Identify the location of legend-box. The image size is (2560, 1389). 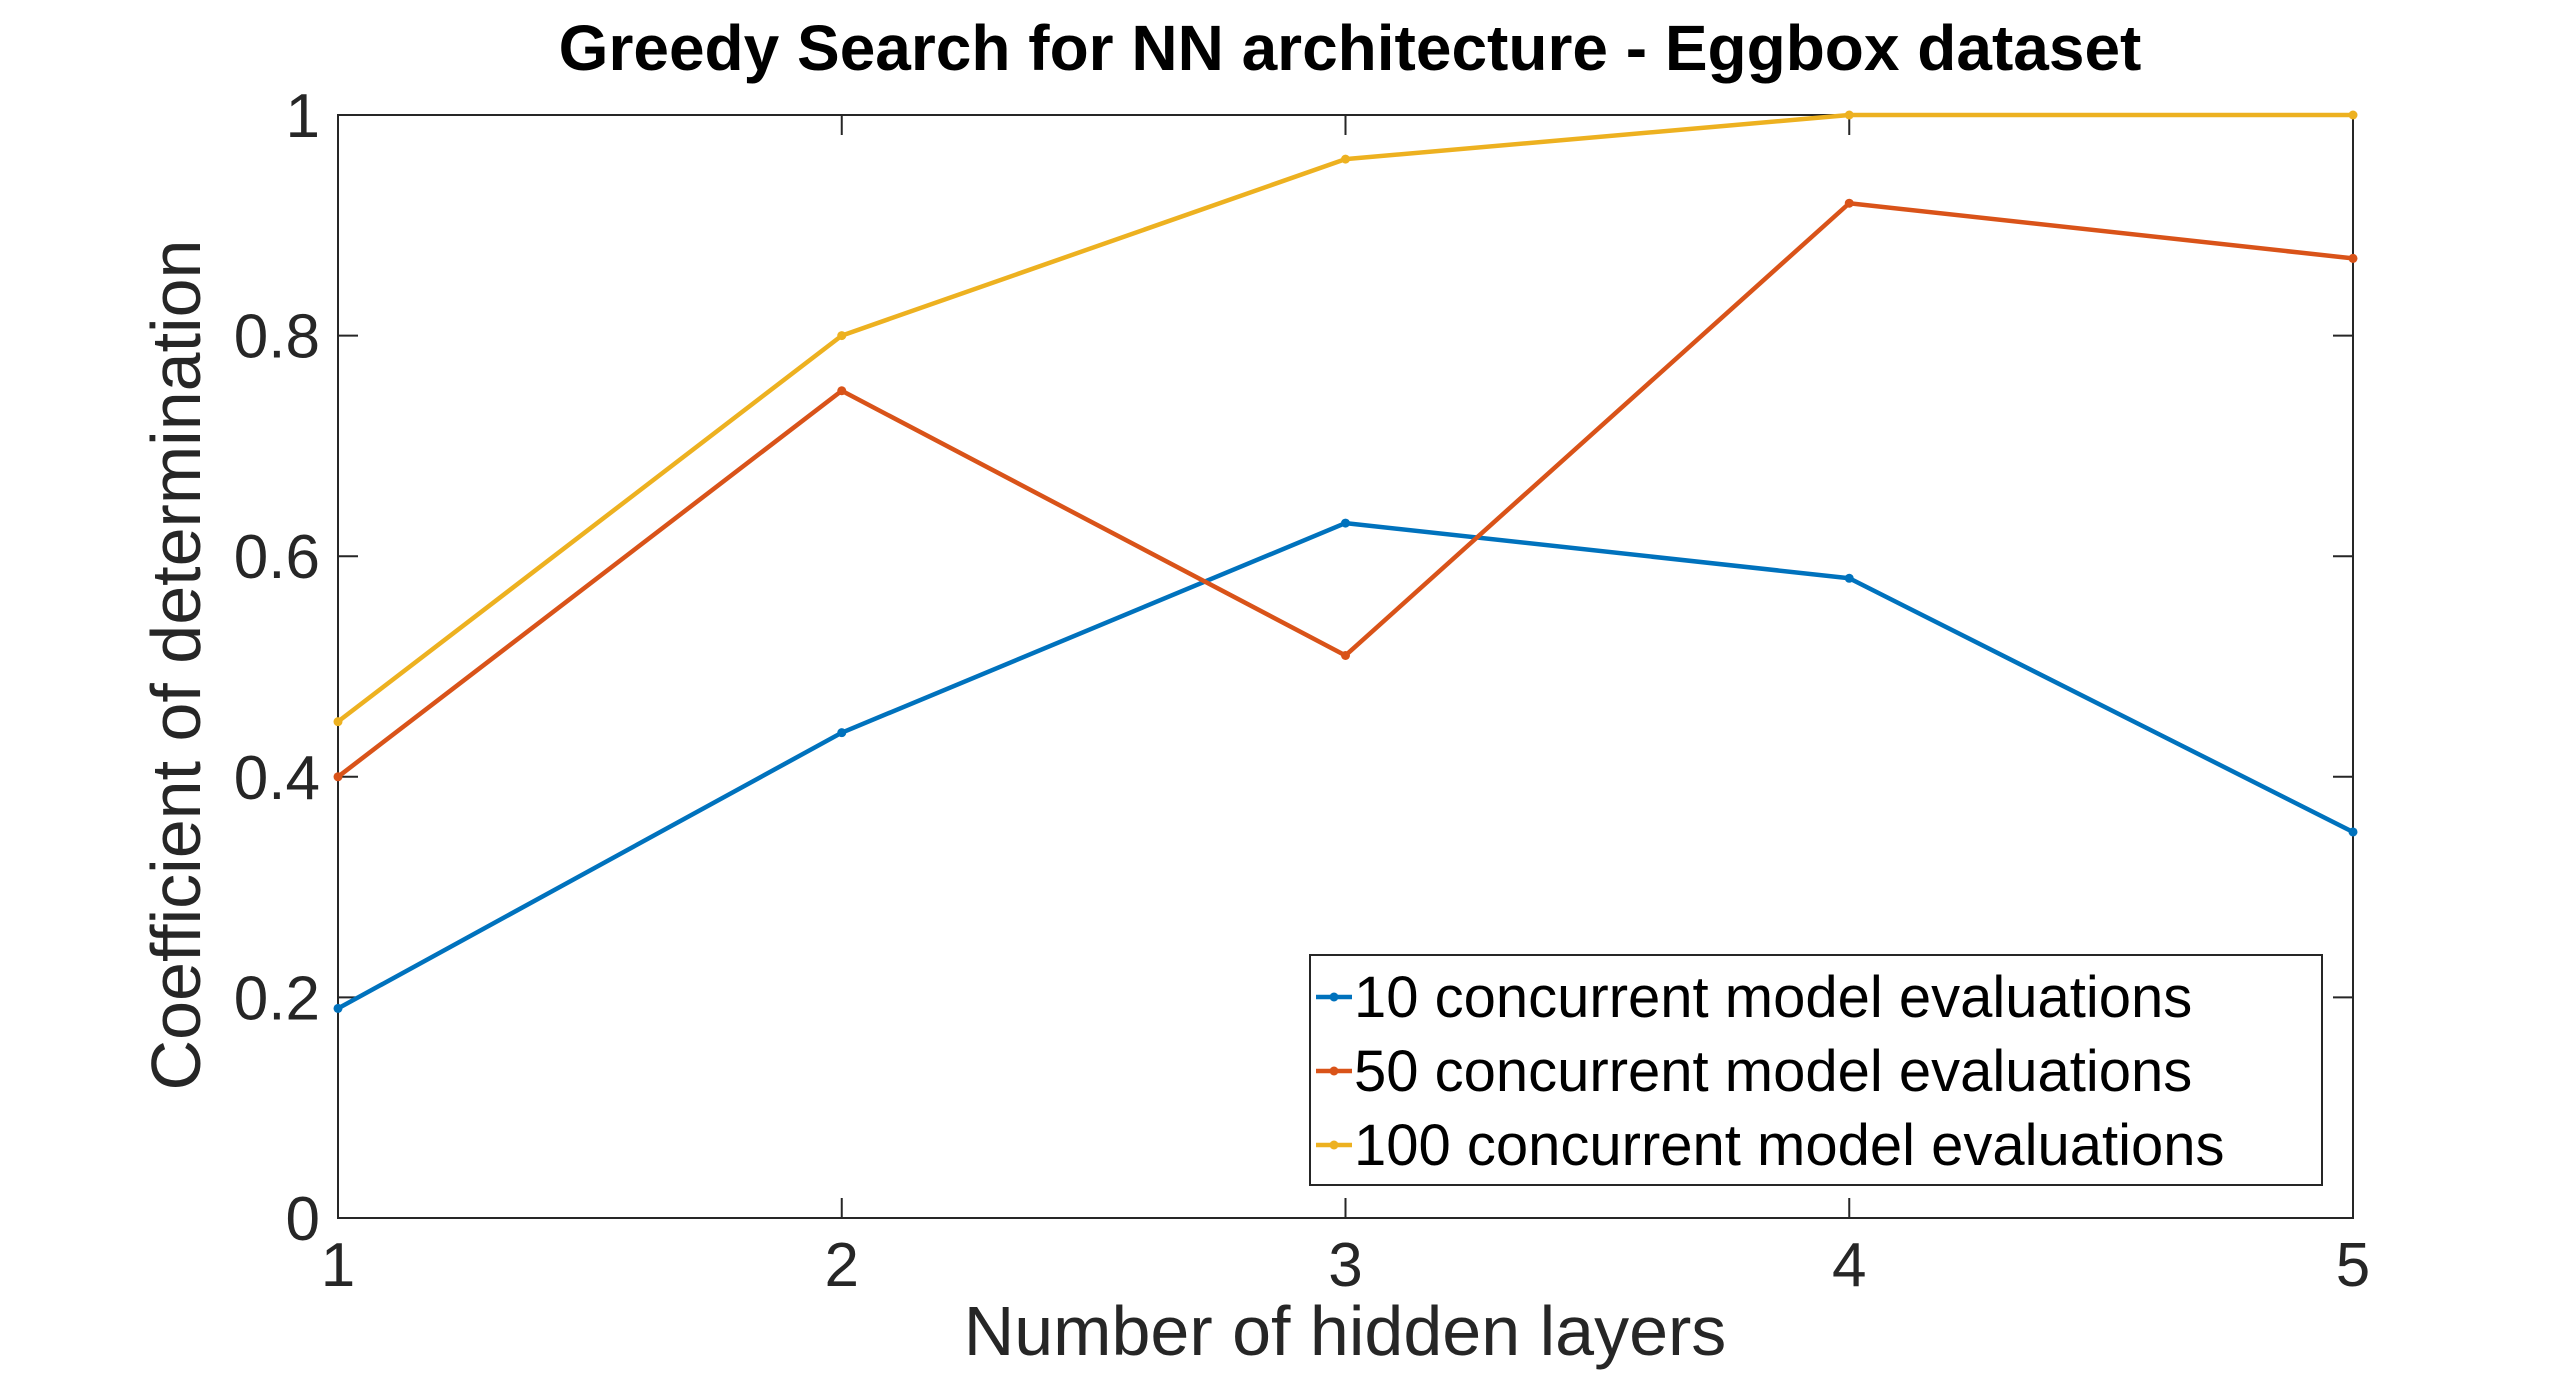
(1816, 1070).